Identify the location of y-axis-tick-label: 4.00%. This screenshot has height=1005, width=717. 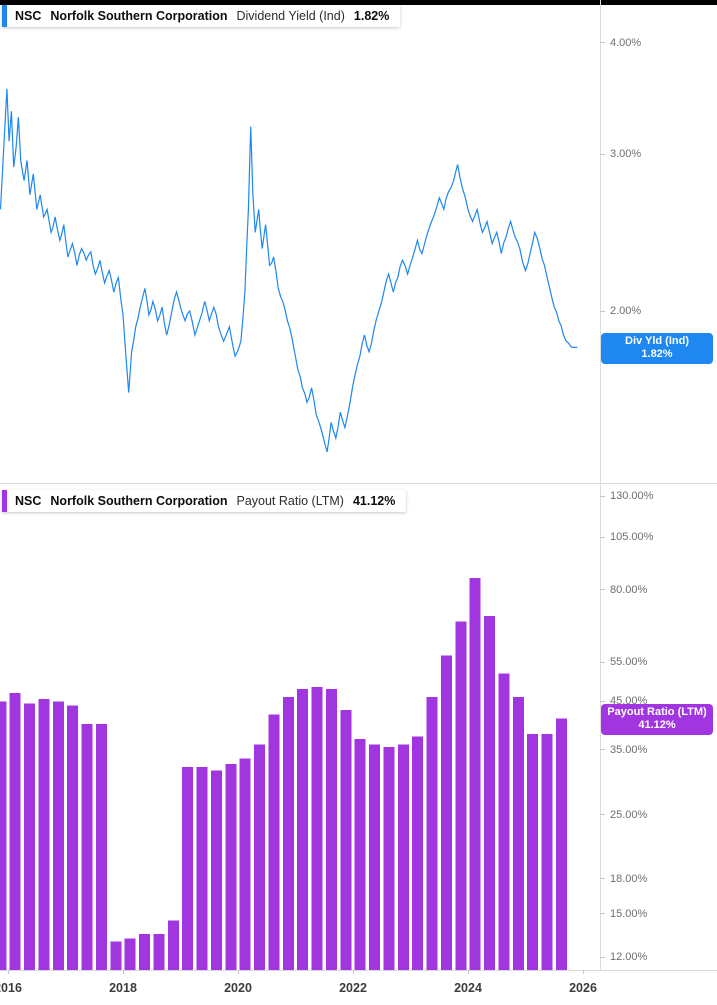
(658, 43).